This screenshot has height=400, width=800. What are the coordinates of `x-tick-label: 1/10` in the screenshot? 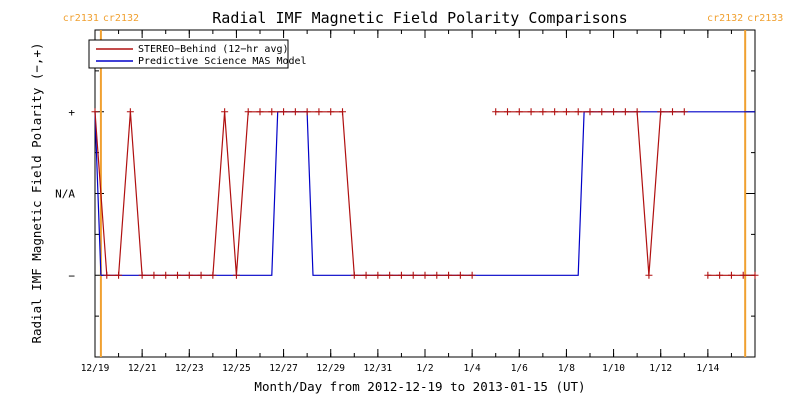 It's located at (613, 368).